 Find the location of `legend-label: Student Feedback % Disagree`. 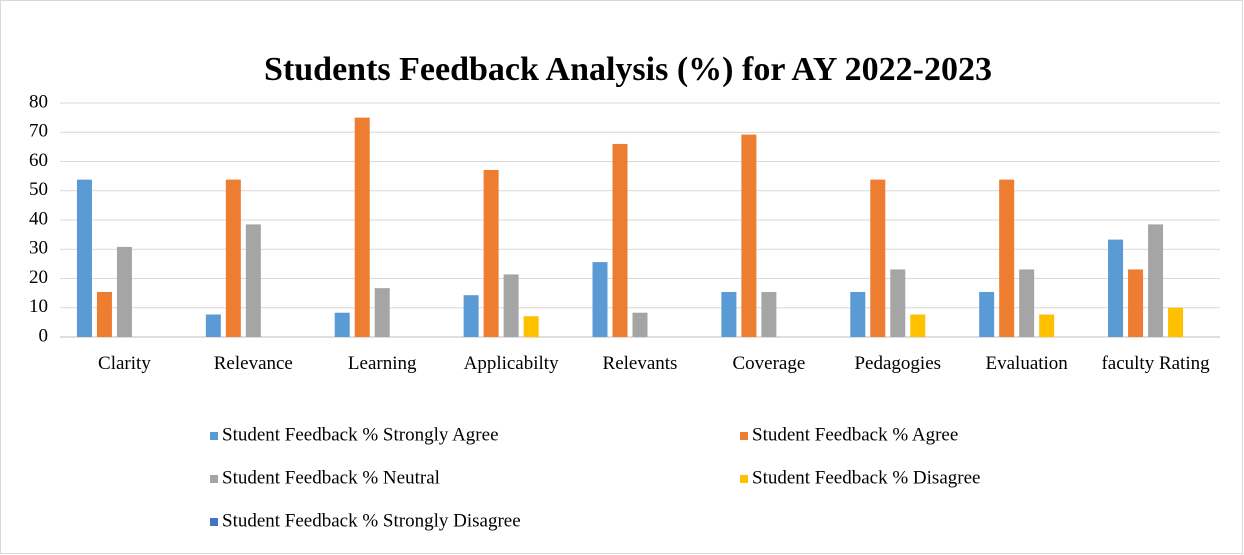

legend-label: Student Feedback % Disagree is located at coordinates (866, 477).